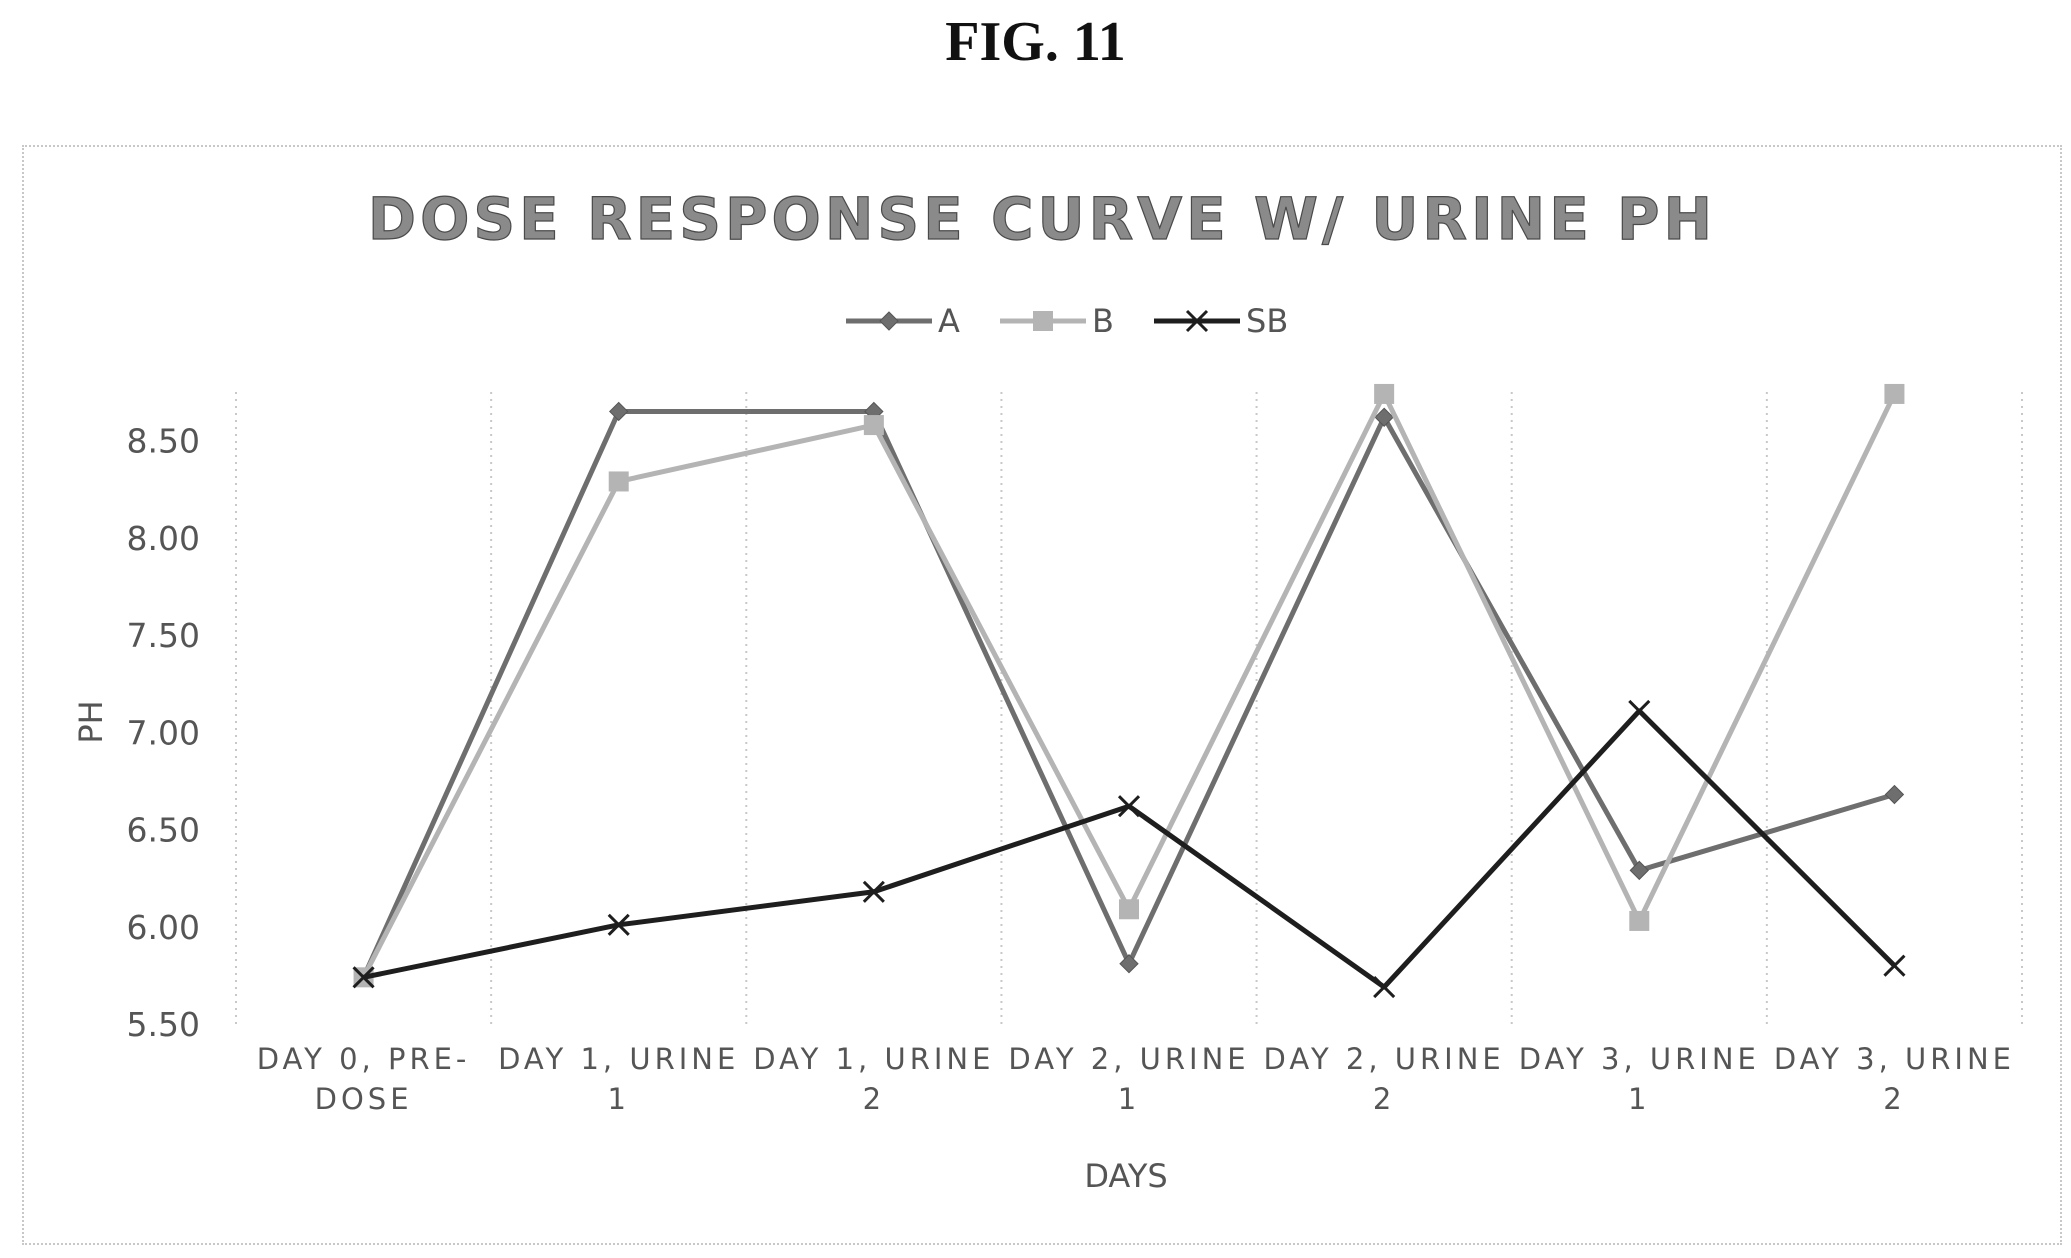 This screenshot has height=1258, width=2071. What do you see at coordinates (1057, 321) in the screenshot?
I see `legend-item-b: B` at bounding box center [1057, 321].